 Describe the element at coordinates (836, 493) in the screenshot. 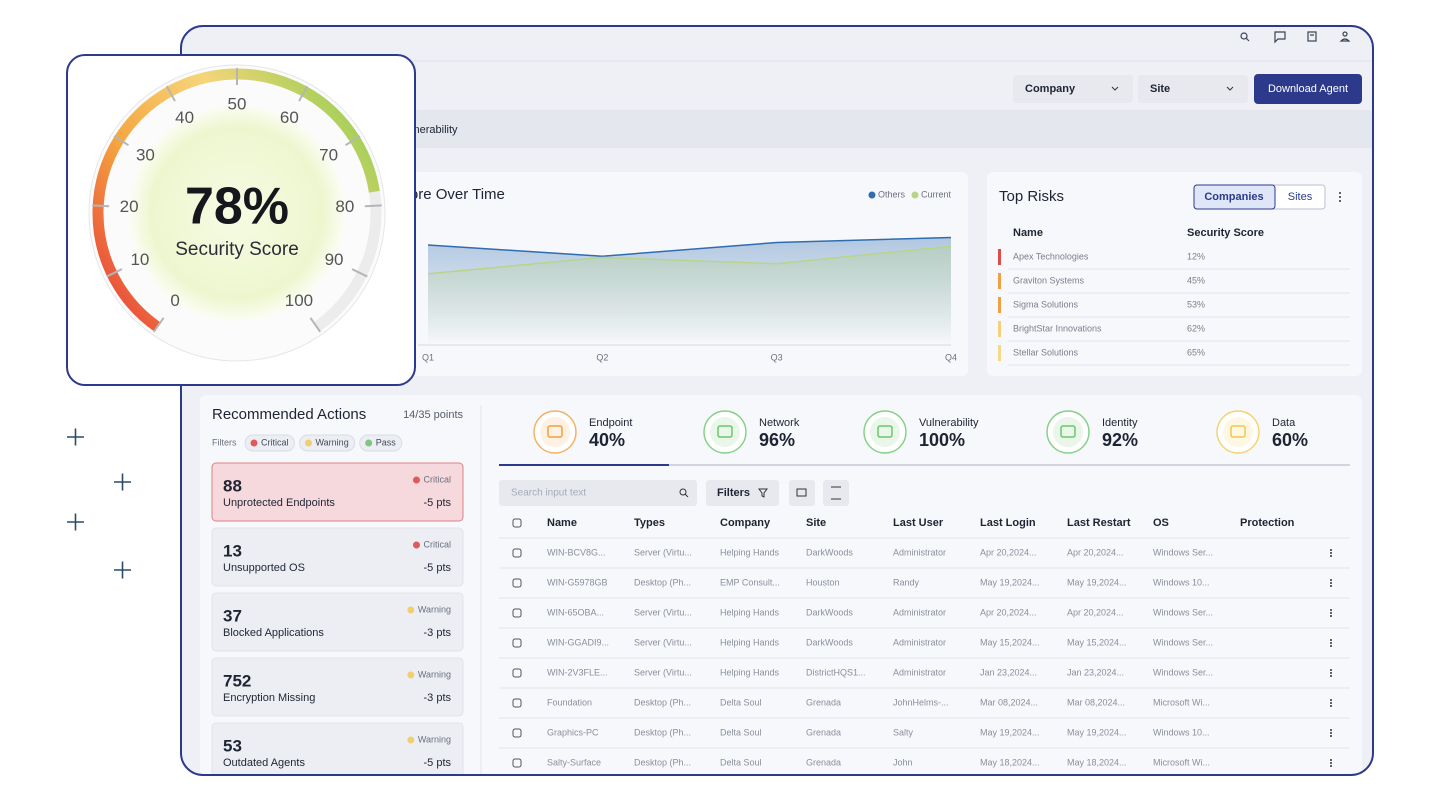

I see `density-button` at that location.